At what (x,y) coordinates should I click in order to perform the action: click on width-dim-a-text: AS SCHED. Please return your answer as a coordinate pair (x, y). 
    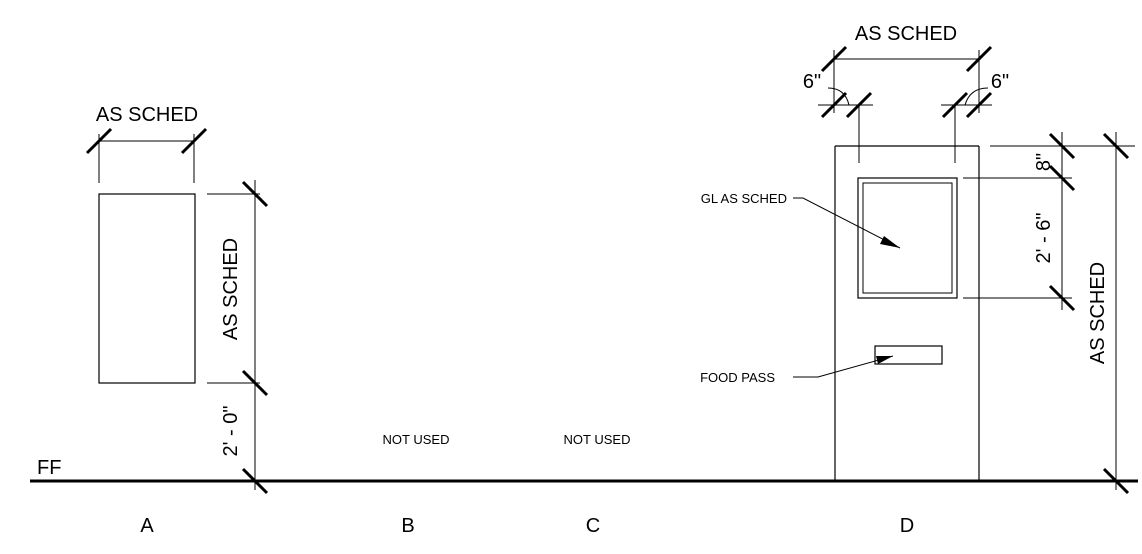
    Looking at the image, I should click on (147, 115).